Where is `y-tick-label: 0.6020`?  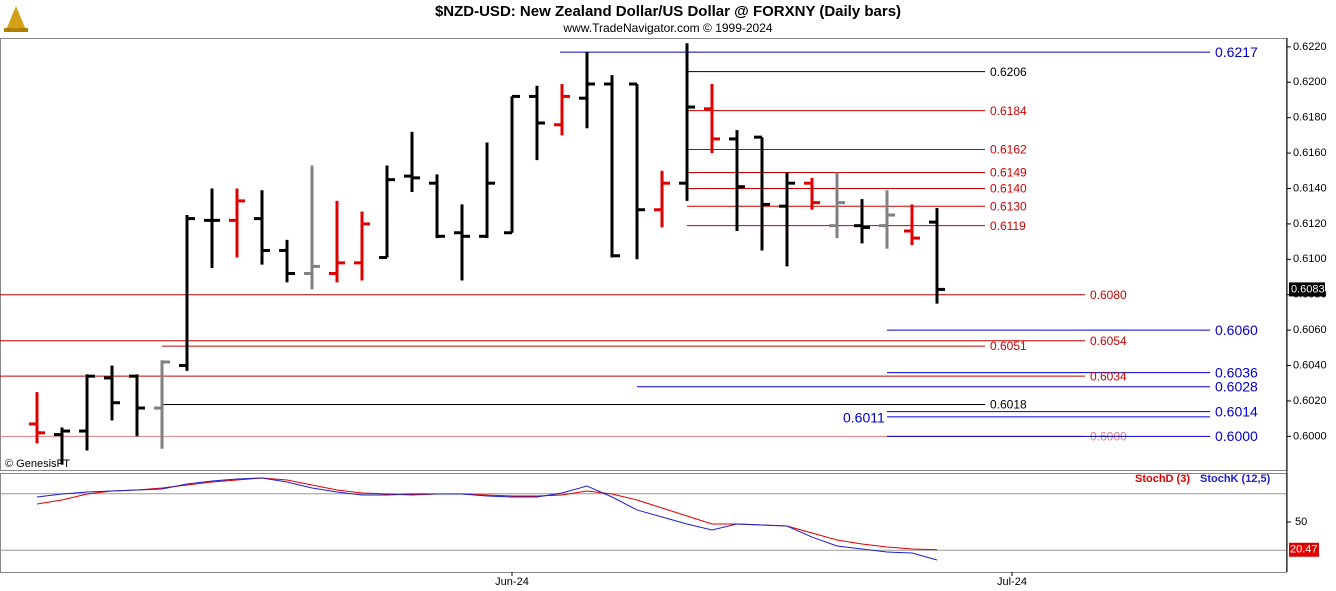
y-tick-label: 0.6020 is located at coordinates (1310, 401).